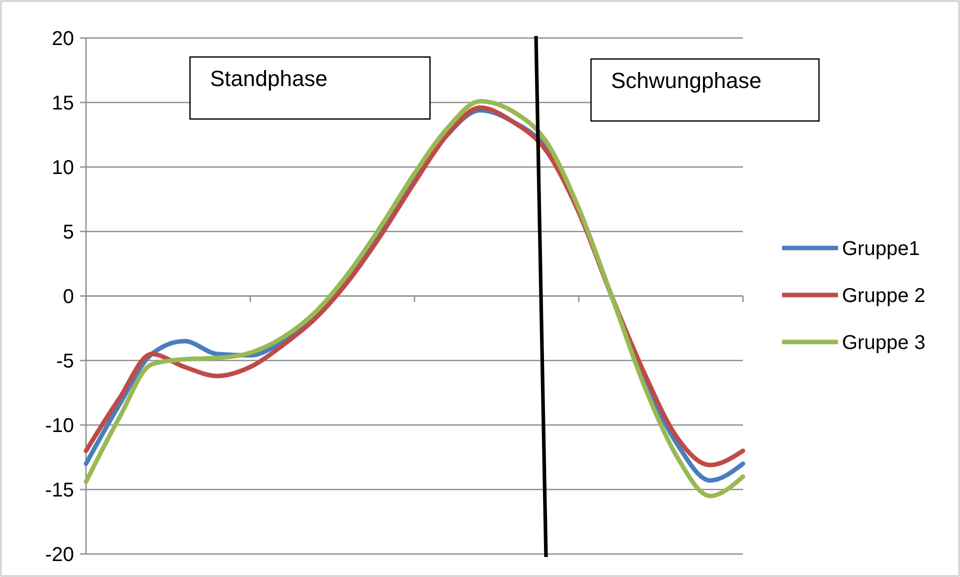 Image resolution: width=960 pixels, height=577 pixels. What do you see at coordinates (65, 361) in the screenshot?
I see `y-tick-label: -5` at bounding box center [65, 361].